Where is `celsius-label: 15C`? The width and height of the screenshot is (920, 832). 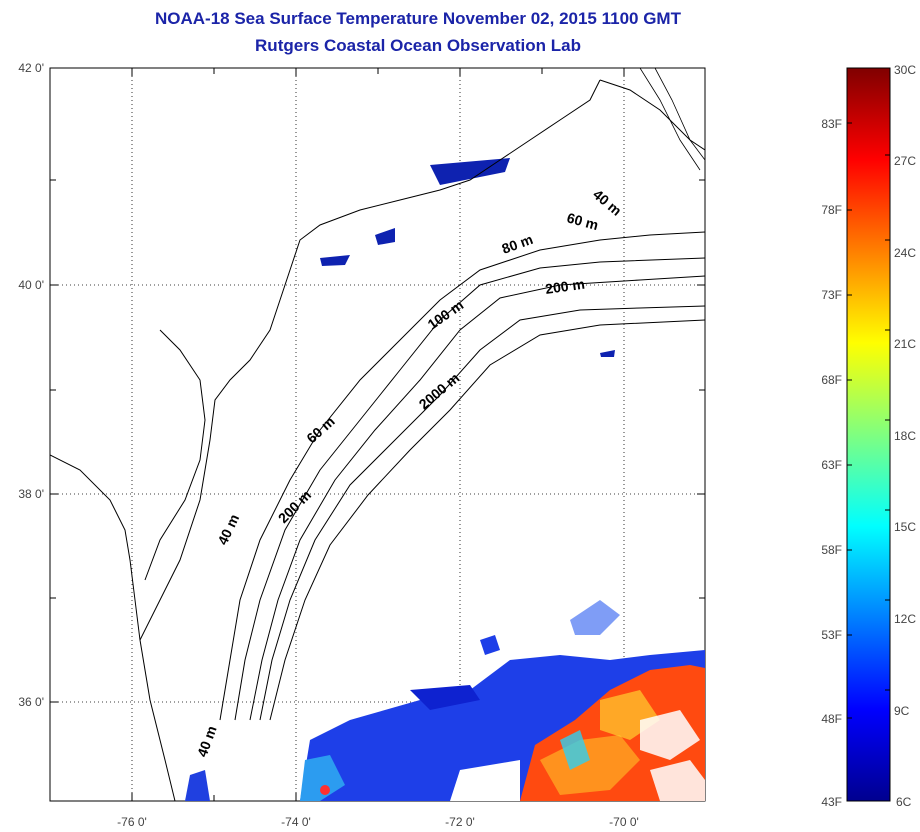 celsius-label: 15C is located at coordinates (905, 527).